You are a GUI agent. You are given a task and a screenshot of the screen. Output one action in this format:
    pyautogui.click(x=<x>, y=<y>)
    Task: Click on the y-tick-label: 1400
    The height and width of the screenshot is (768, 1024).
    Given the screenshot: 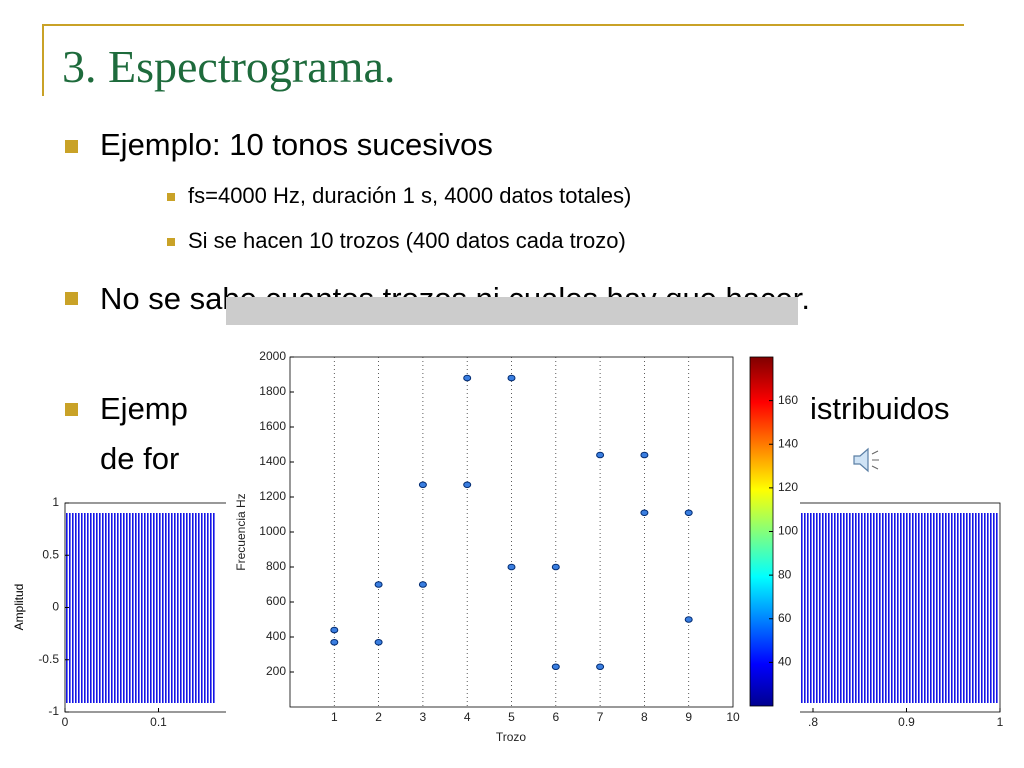 What is the action you would take?
    pyautogui.click(x=272, y=461)
    